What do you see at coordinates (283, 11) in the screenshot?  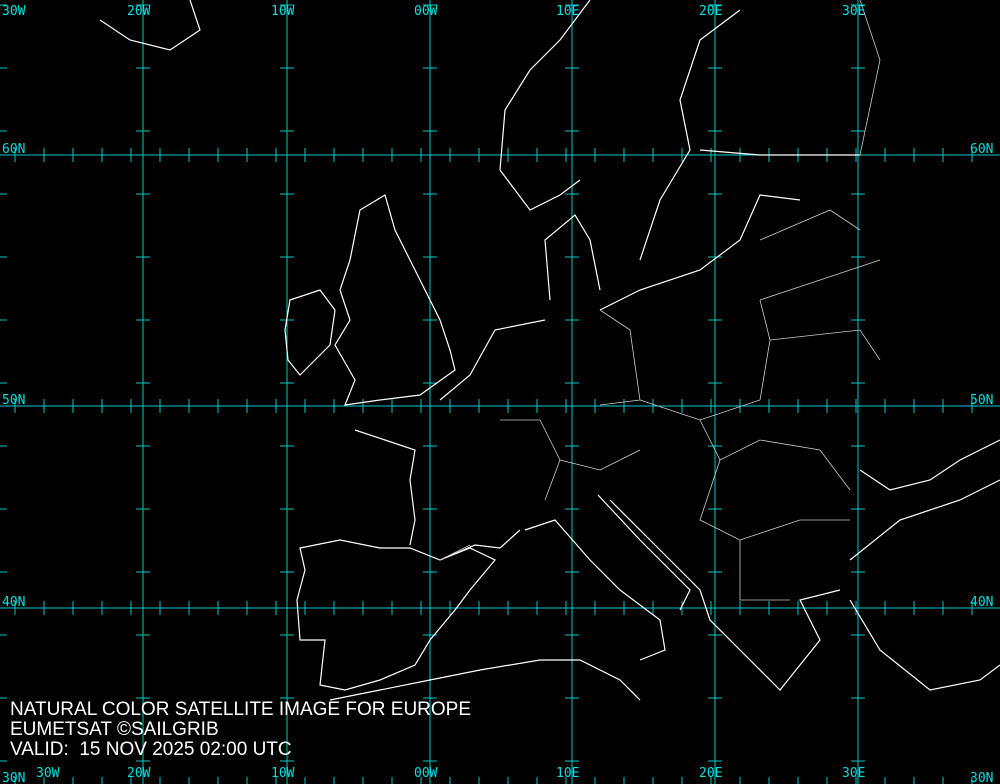 I see `lon-label-top: 10W` at bounding box center [283, 11].